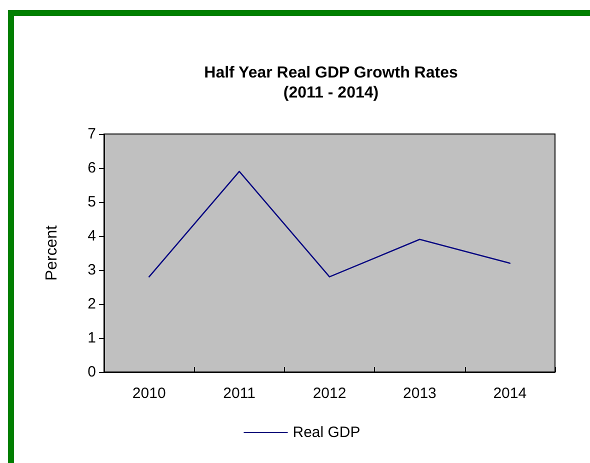  What do you see at coordinates (52, 252) in the screenshot?
I see `y-axis-title: Percent` at bounding box center [52, 252].